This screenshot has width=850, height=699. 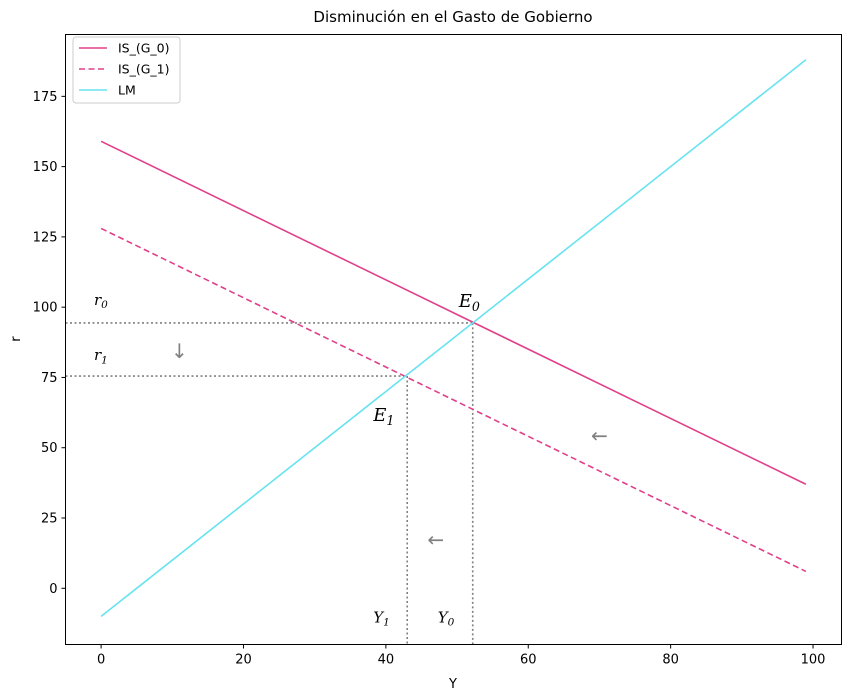 I want to click on legend: IS_(G_0) IS_(G_1) LM, so click(x=126, y=70).